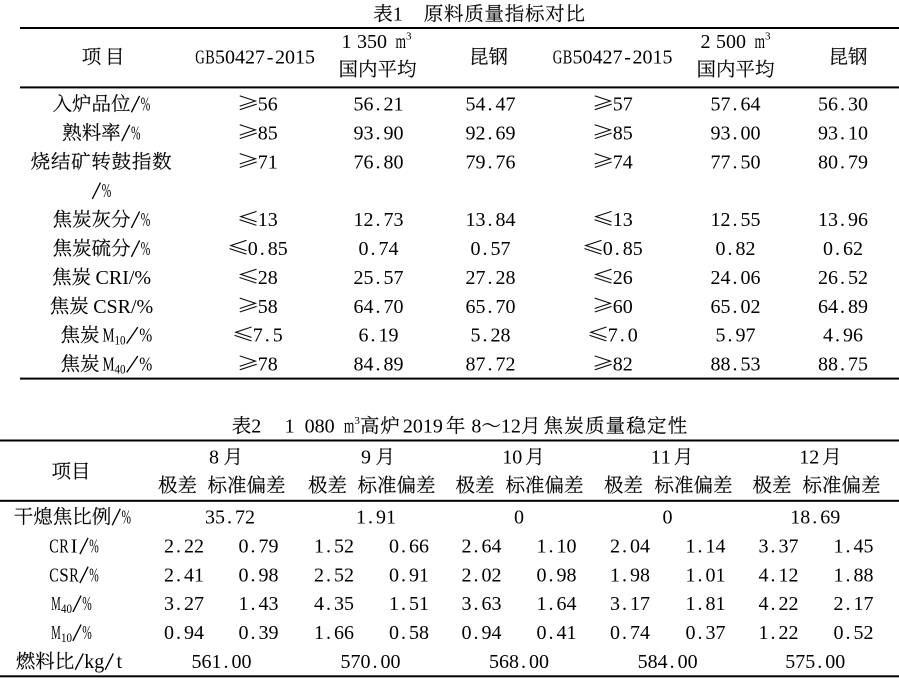 This screenshot has width=899, height=682. What do you see at coordinates (74, 546) in the screenshot?
I see `svg-text: I` at bounding box center [74, 546].